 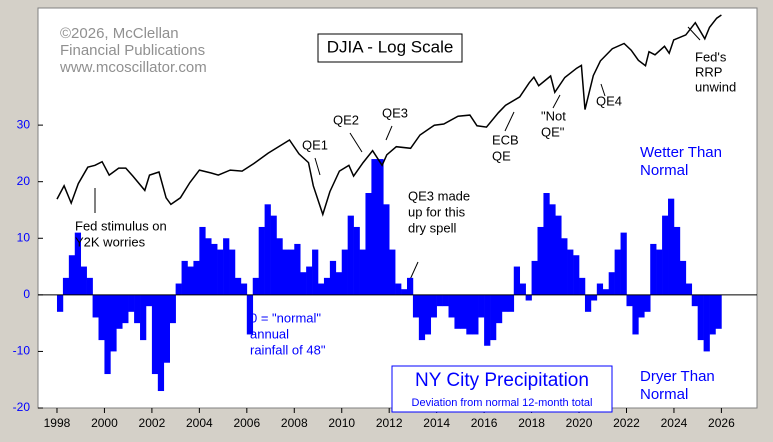 I want to click on y-tick-label: 0, so click(x=26, y=294).